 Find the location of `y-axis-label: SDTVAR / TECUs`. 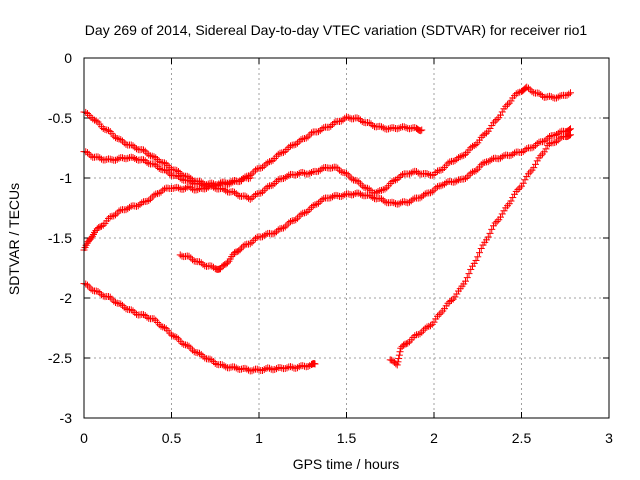

y-axis-label: SDTVAR / TECUs is located at coordinates (14, 239).